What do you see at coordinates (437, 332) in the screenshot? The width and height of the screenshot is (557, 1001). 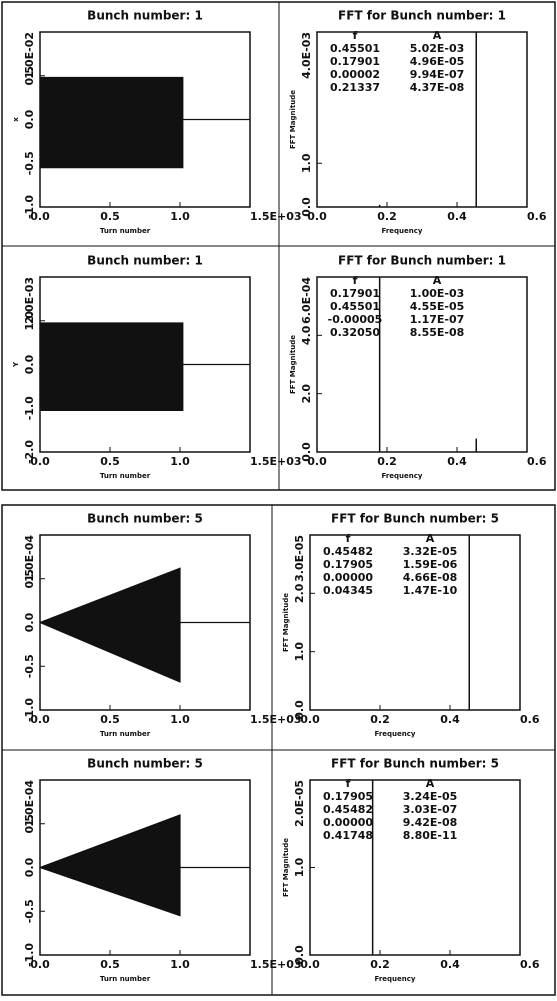 I see `table-cell: 8.55E-08` at bounding box center [437, 332].